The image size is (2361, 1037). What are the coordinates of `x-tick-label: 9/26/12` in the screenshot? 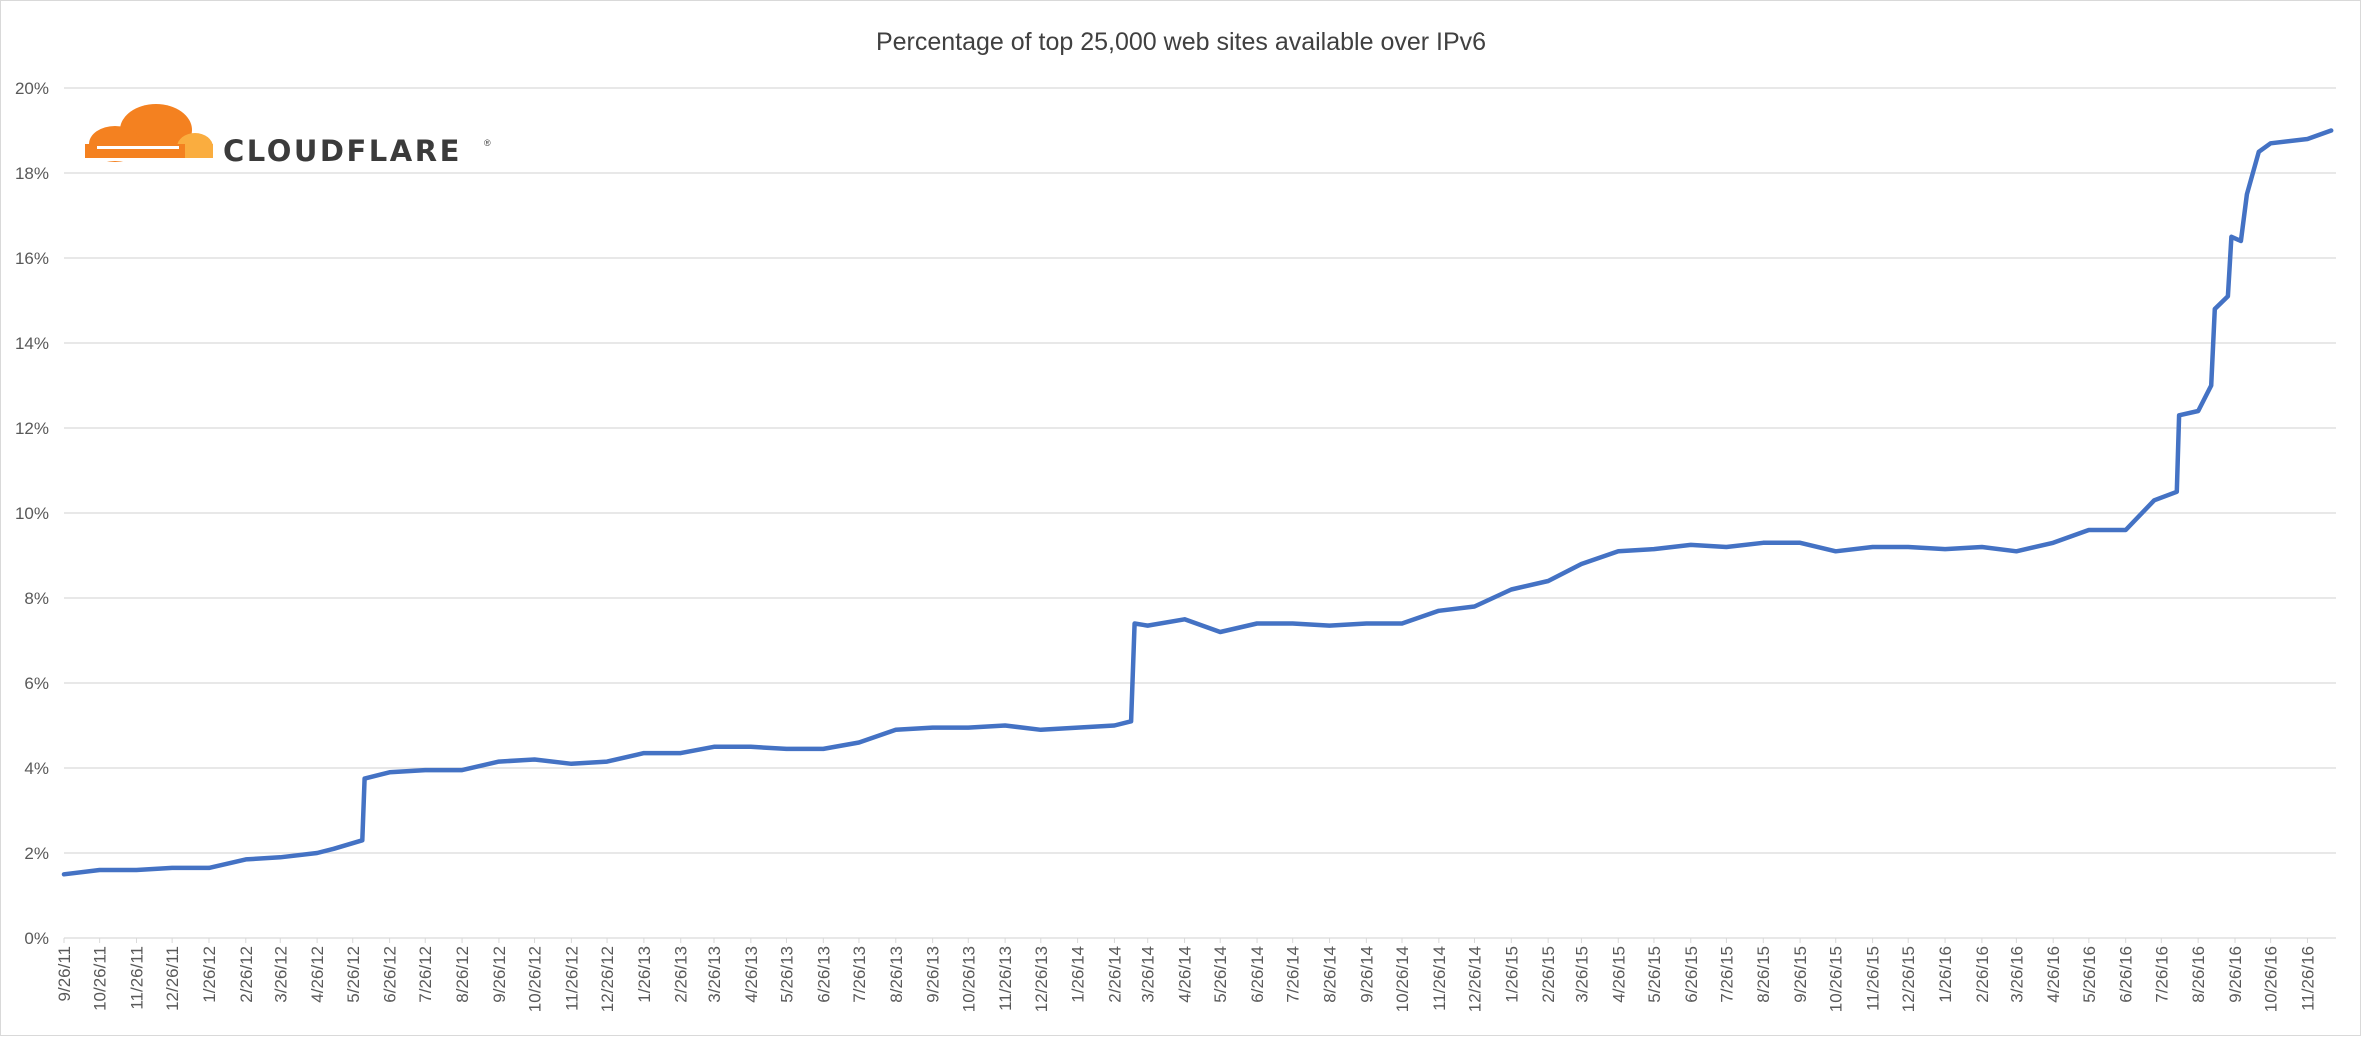 It's located at (499, 974).